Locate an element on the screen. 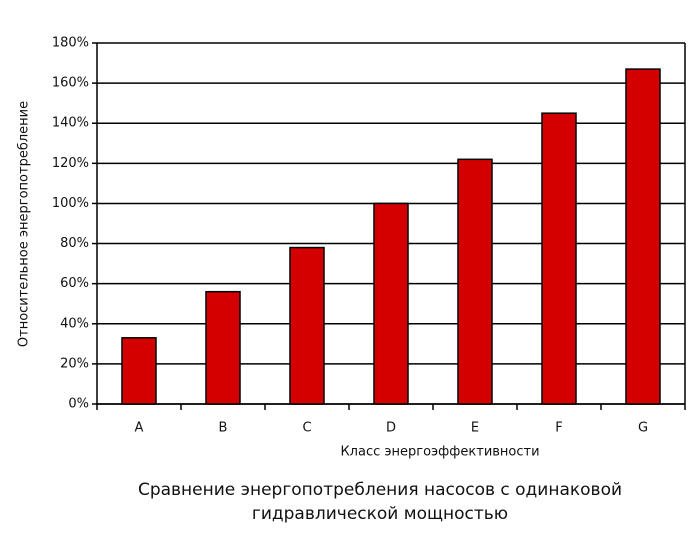  y-tick-label: 60% is located at coordinates (74, 283).